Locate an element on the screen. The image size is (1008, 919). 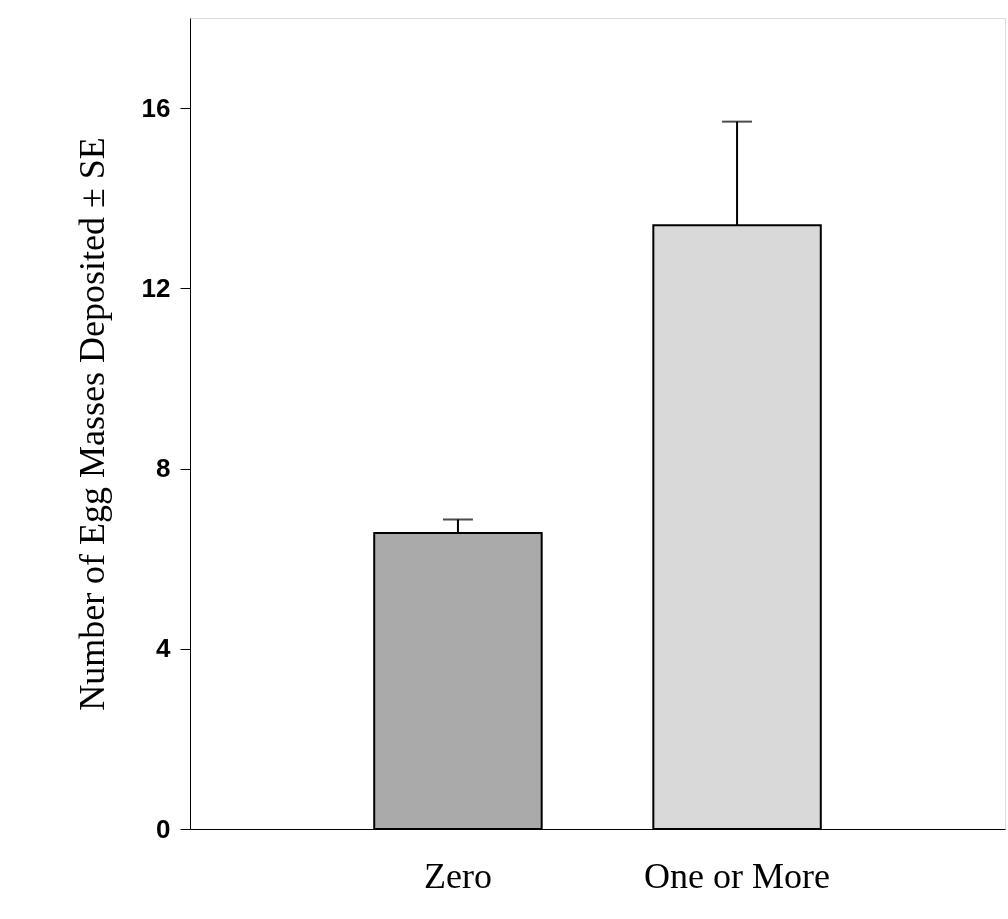
y-axis-title: Number of Egg Masses Deposited ± SE is located at coordinates (91, 424).